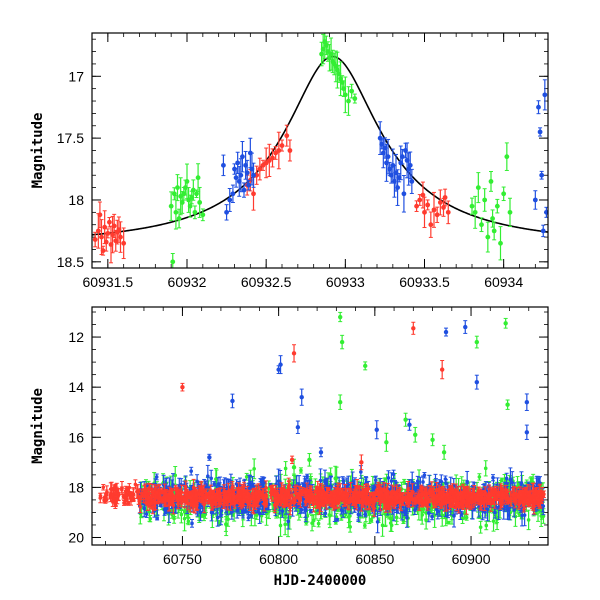 The image size is (600, 600). What do you see at coordinates (278, 559) in the screenshot?
I see `x-tick-label: 60800` at bounding box center [278, 559].